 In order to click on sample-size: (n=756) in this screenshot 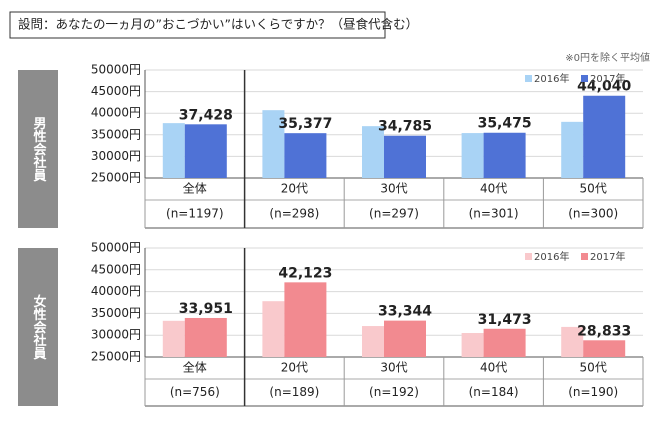, I will do `click(195, 392)`.